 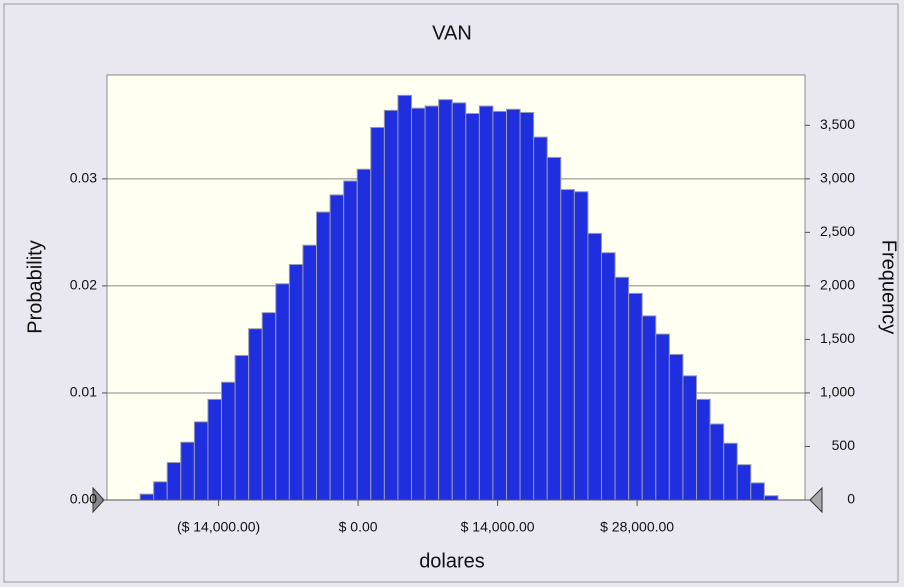 What do you see at coordinates (837, 285) in the screenshot?
I see `y2-tick-label: 2,000` at bounding box center [837, 285].